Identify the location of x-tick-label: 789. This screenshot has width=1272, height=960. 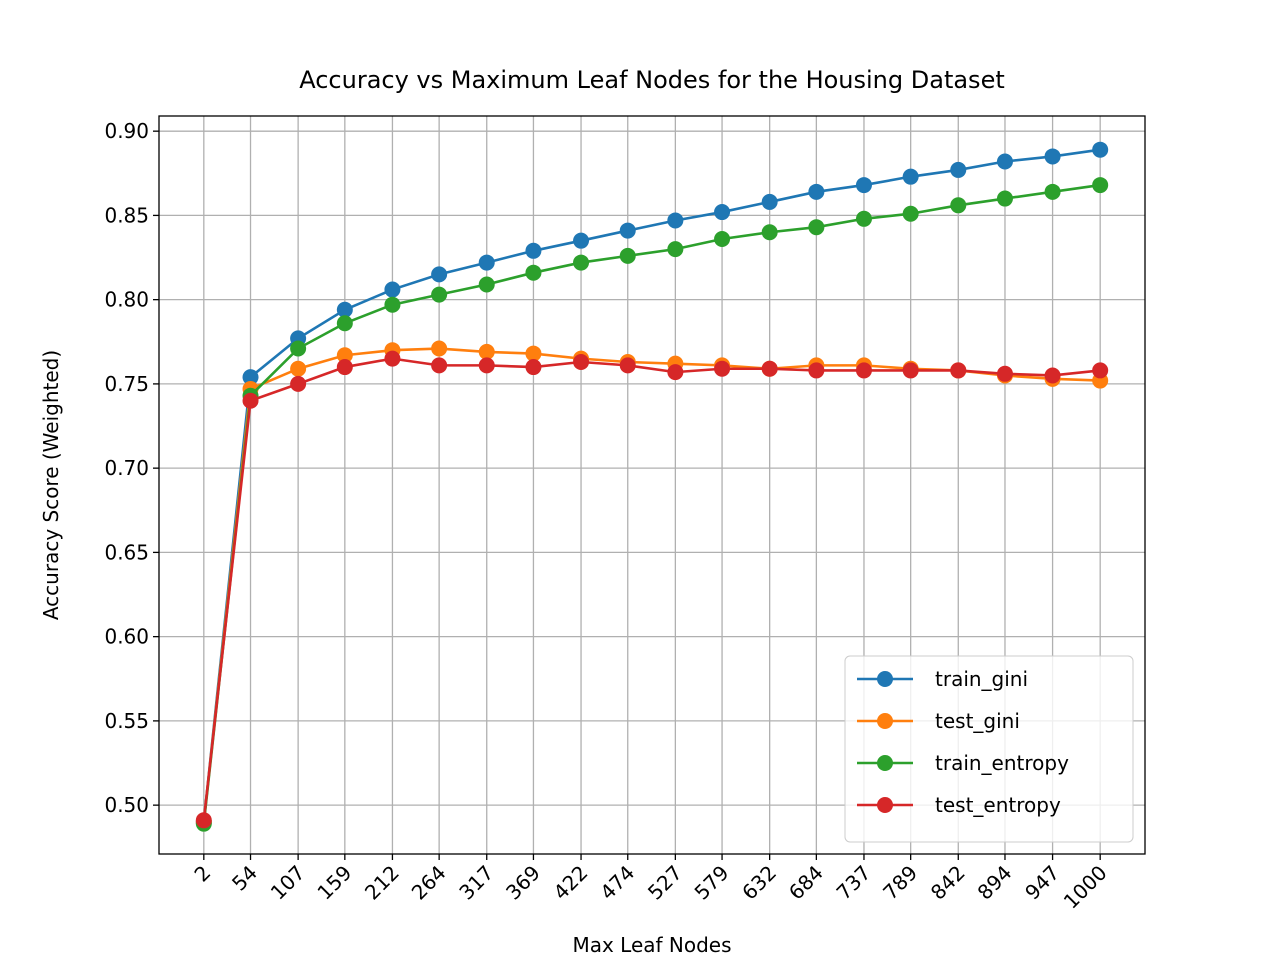
(900, 883).